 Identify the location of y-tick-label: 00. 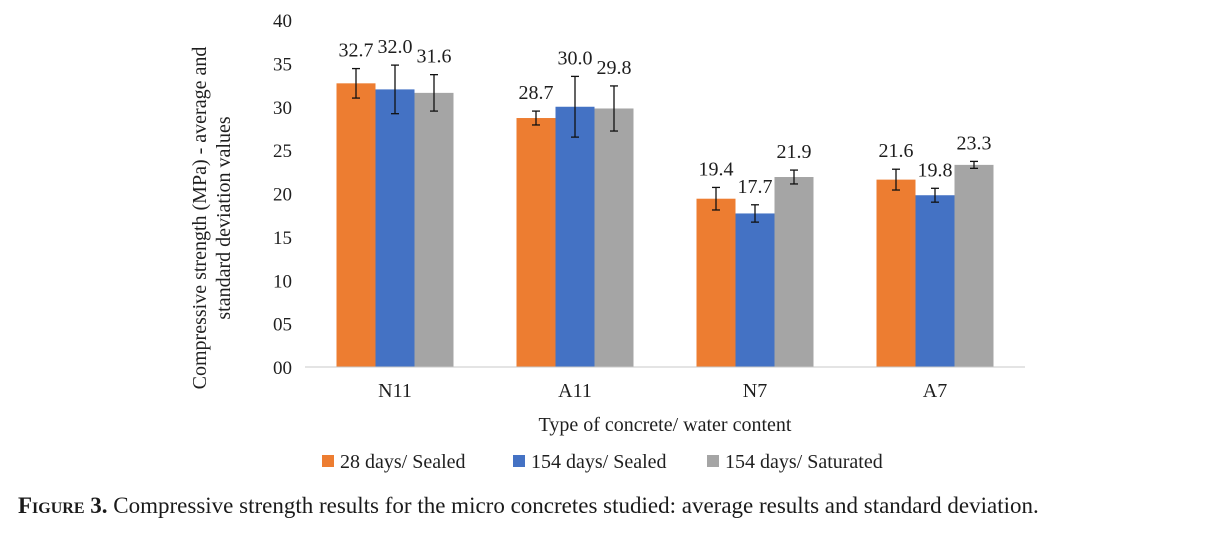
(282, 368).